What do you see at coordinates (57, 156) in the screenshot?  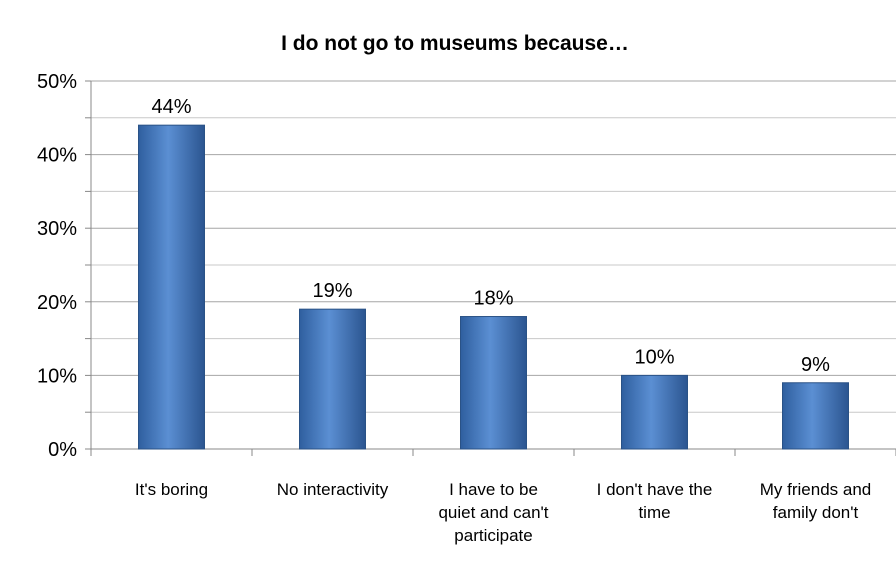 I see `y-tick-label: 40%` at bounding box center [57, 156].